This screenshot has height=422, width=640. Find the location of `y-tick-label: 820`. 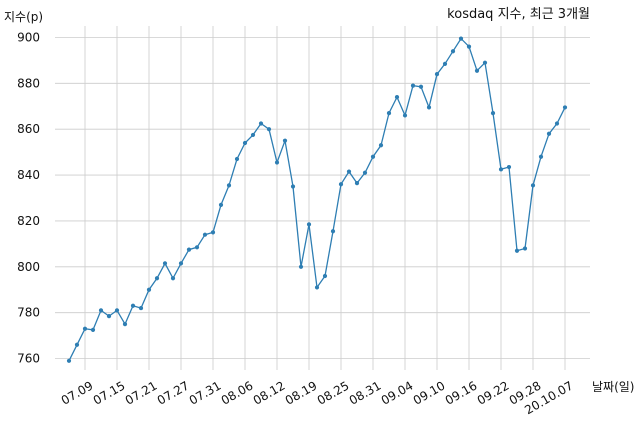

y-tick-label: 820 is located at coordinates (28, 221).